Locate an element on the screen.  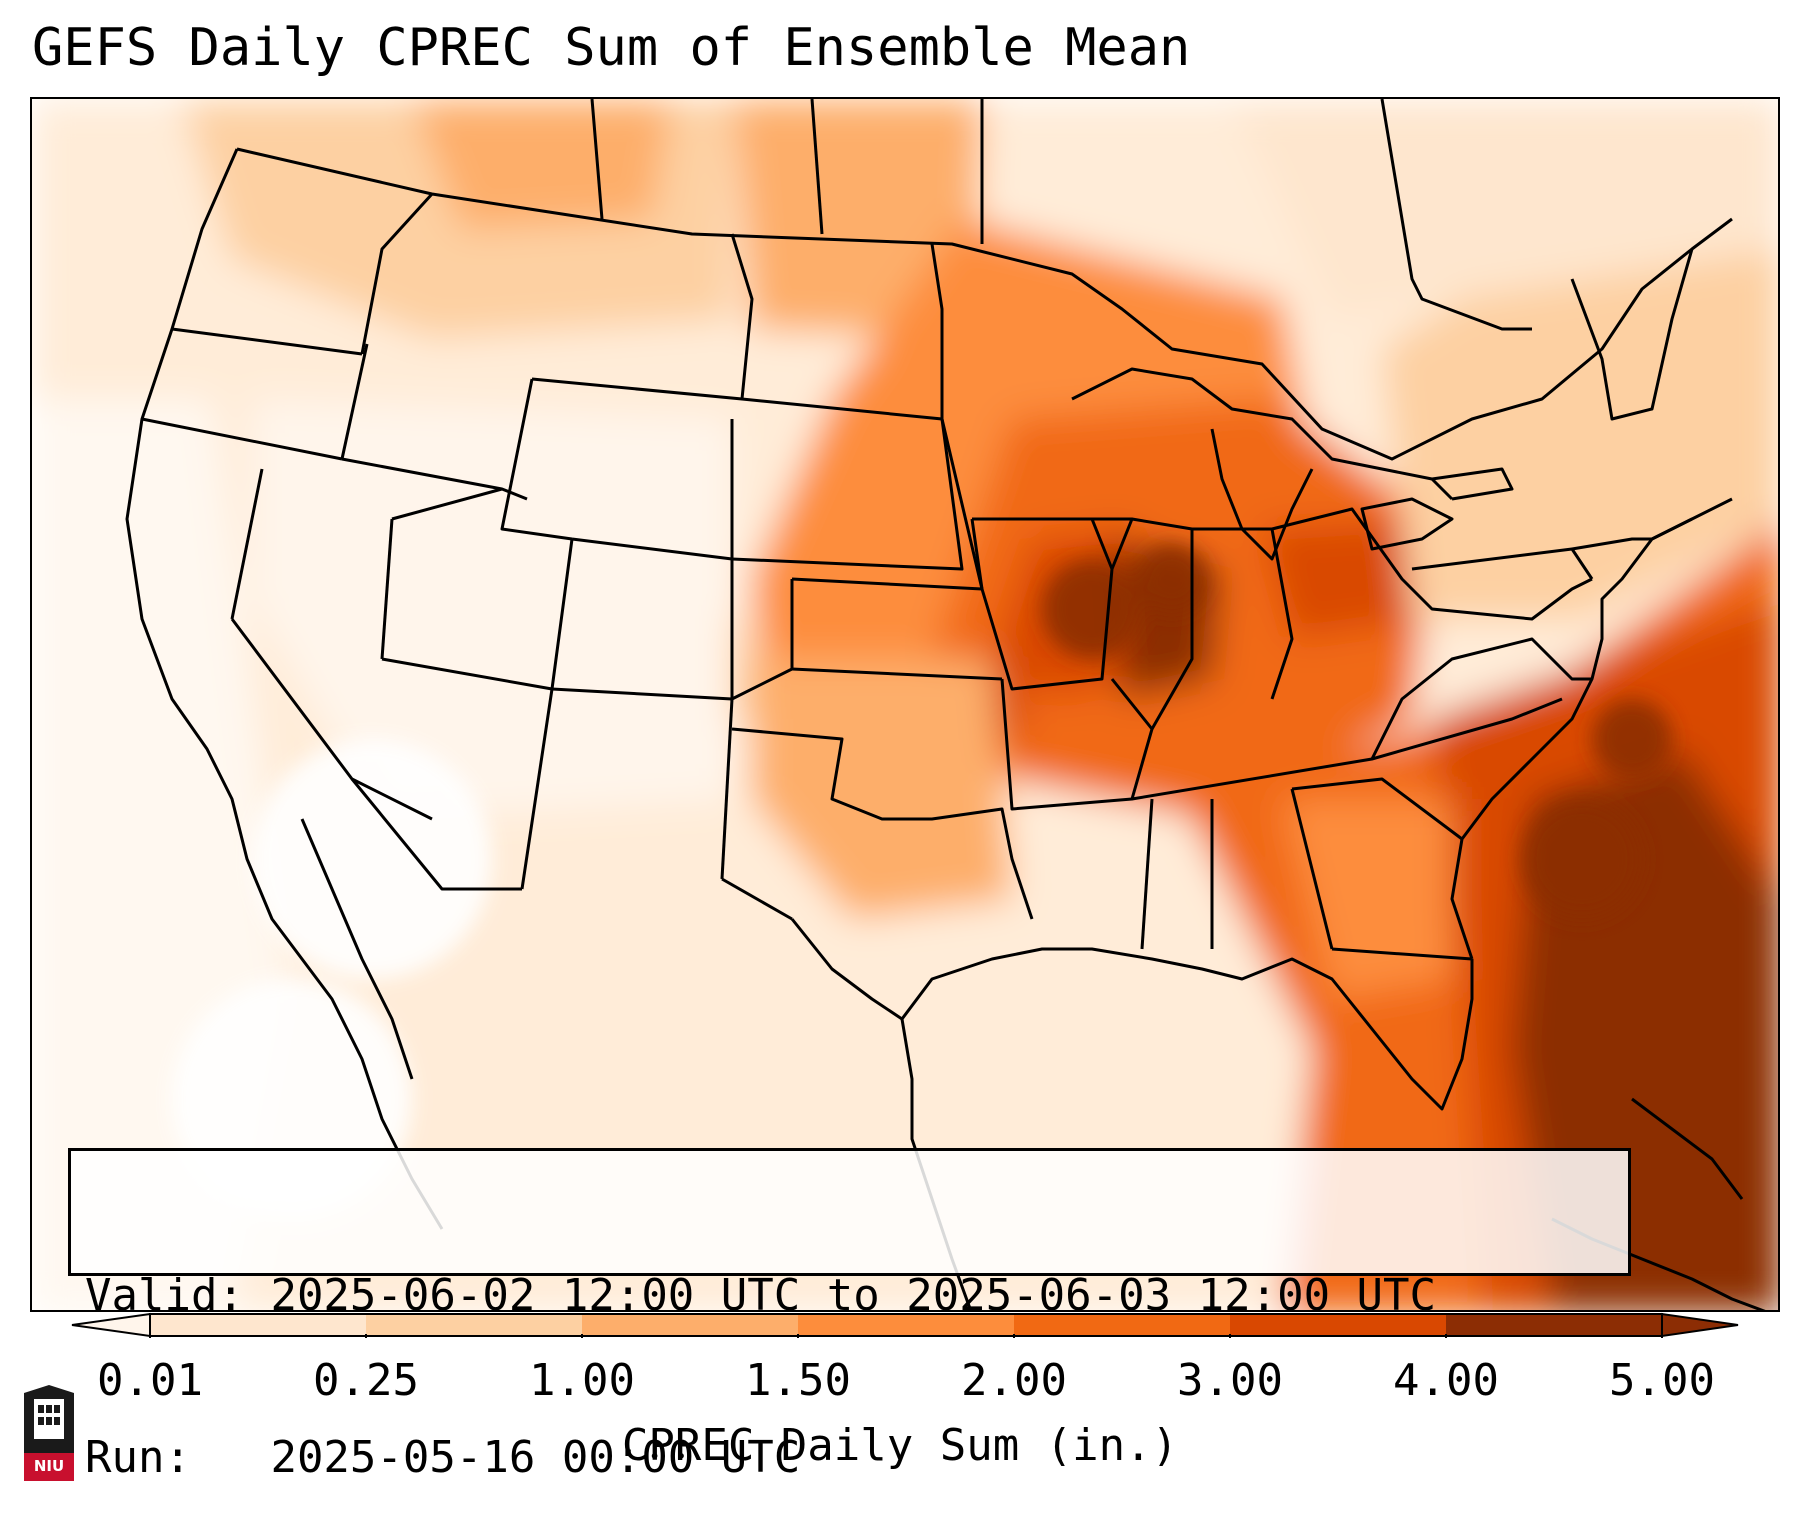
run-row: Run: 2025-05-16 00:00 UTC is located at coordinates (849, 1458).